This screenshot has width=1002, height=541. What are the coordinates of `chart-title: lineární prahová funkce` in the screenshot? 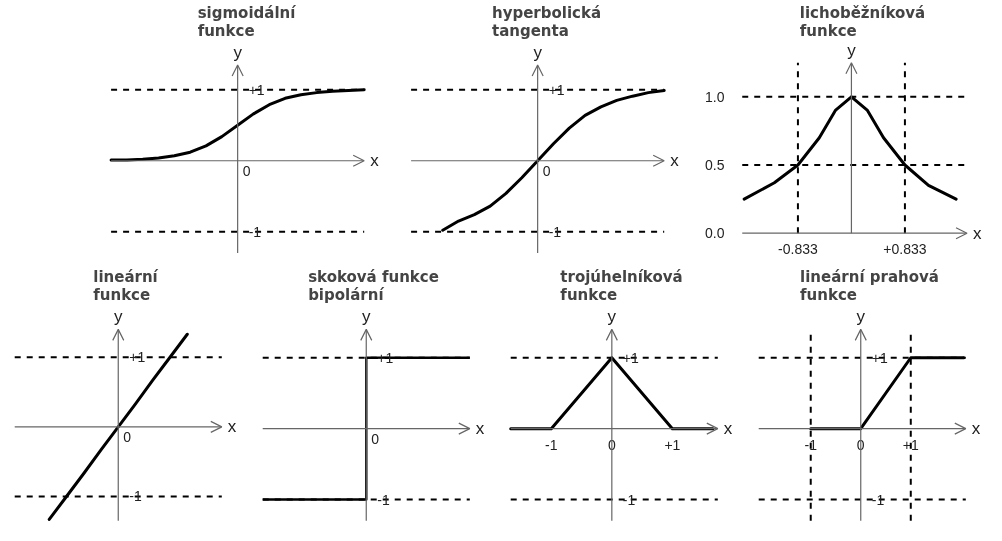 It's located at (869, 285).